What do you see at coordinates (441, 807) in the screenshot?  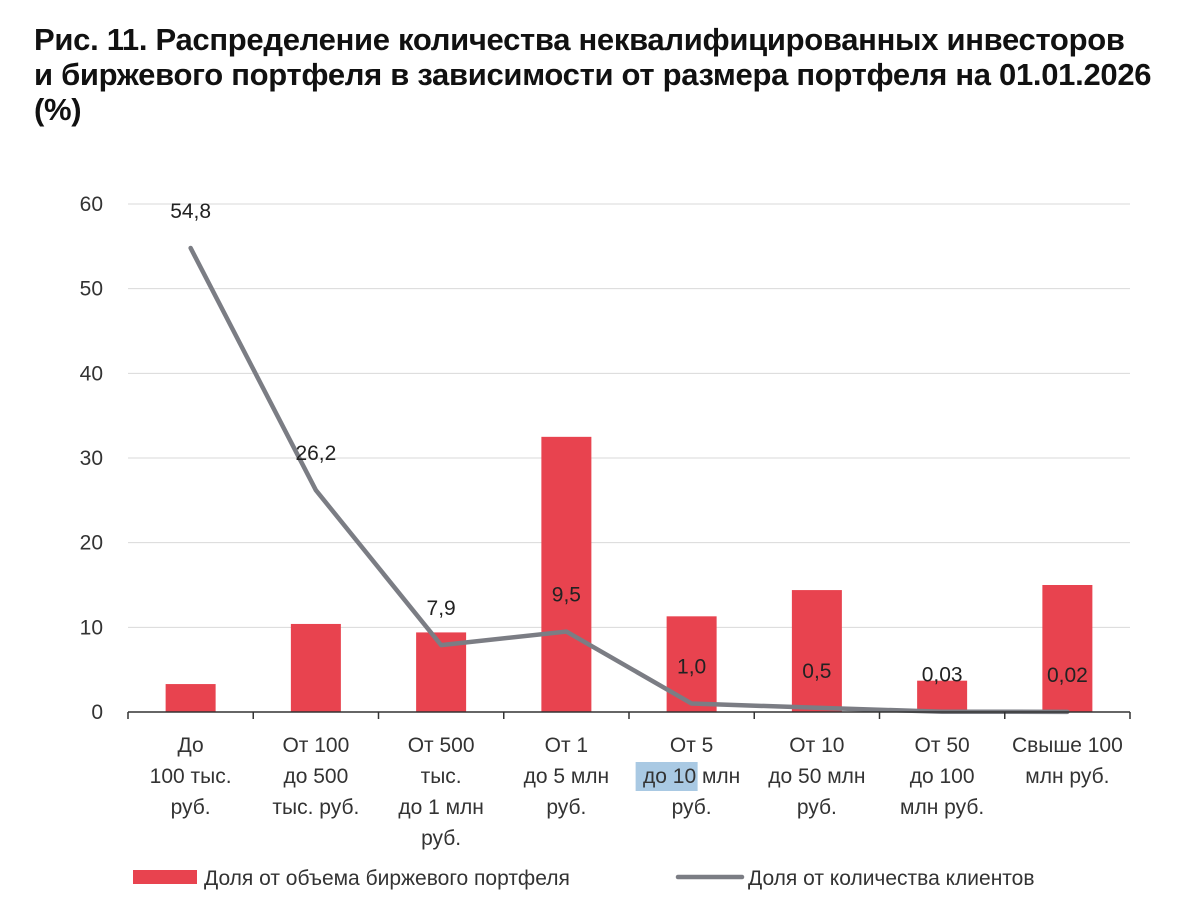 I see `x-tick-label: до 1 млн` at bounding box center [441, 807].